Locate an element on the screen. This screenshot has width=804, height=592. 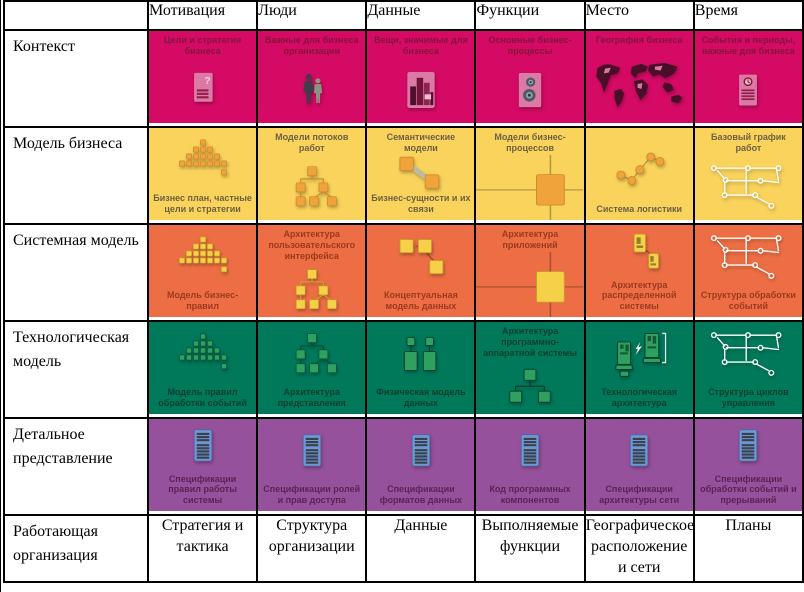
matrix-cell: Спецификации ролей и прав доступа is located at coordinates (312, 466).